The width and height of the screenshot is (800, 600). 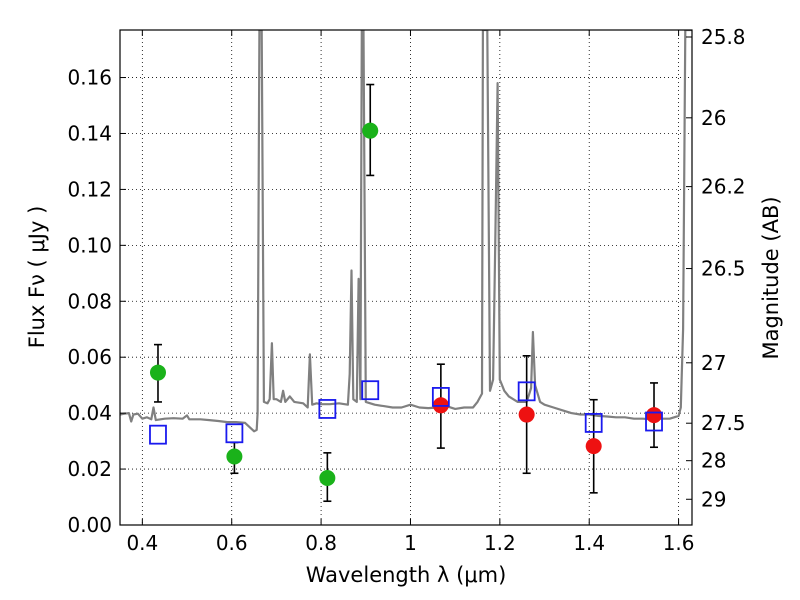 I want to click on y-tick-label: 0.02, so click(x=89, y=469).